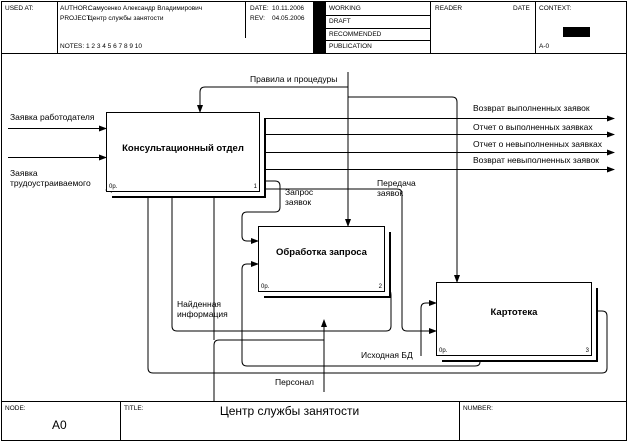  What do you see at coordinates (288, 8) in the screenshot?
I see `date-value: 10.11.2006` at bounding box center [288, 8].